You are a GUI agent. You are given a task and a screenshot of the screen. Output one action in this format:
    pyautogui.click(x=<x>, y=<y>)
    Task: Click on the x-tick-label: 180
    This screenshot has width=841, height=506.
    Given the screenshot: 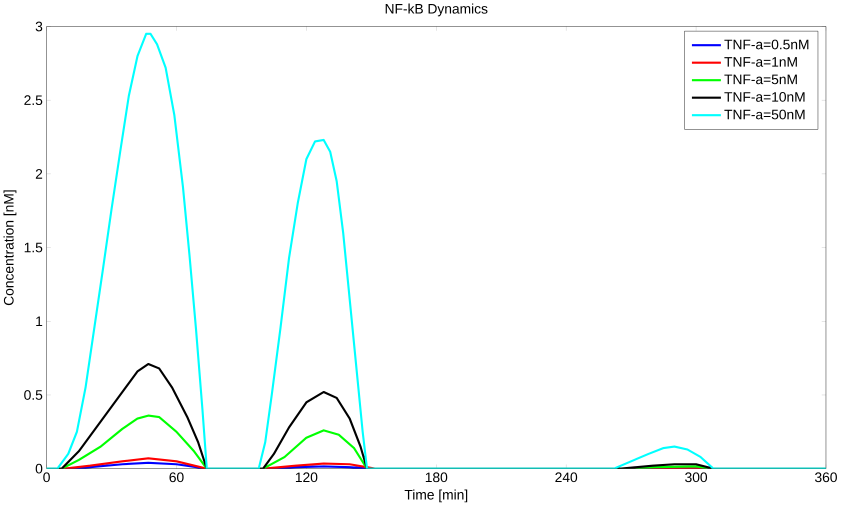 What is the action you would take?
    pyautogui.click(x=437, y=477)
    